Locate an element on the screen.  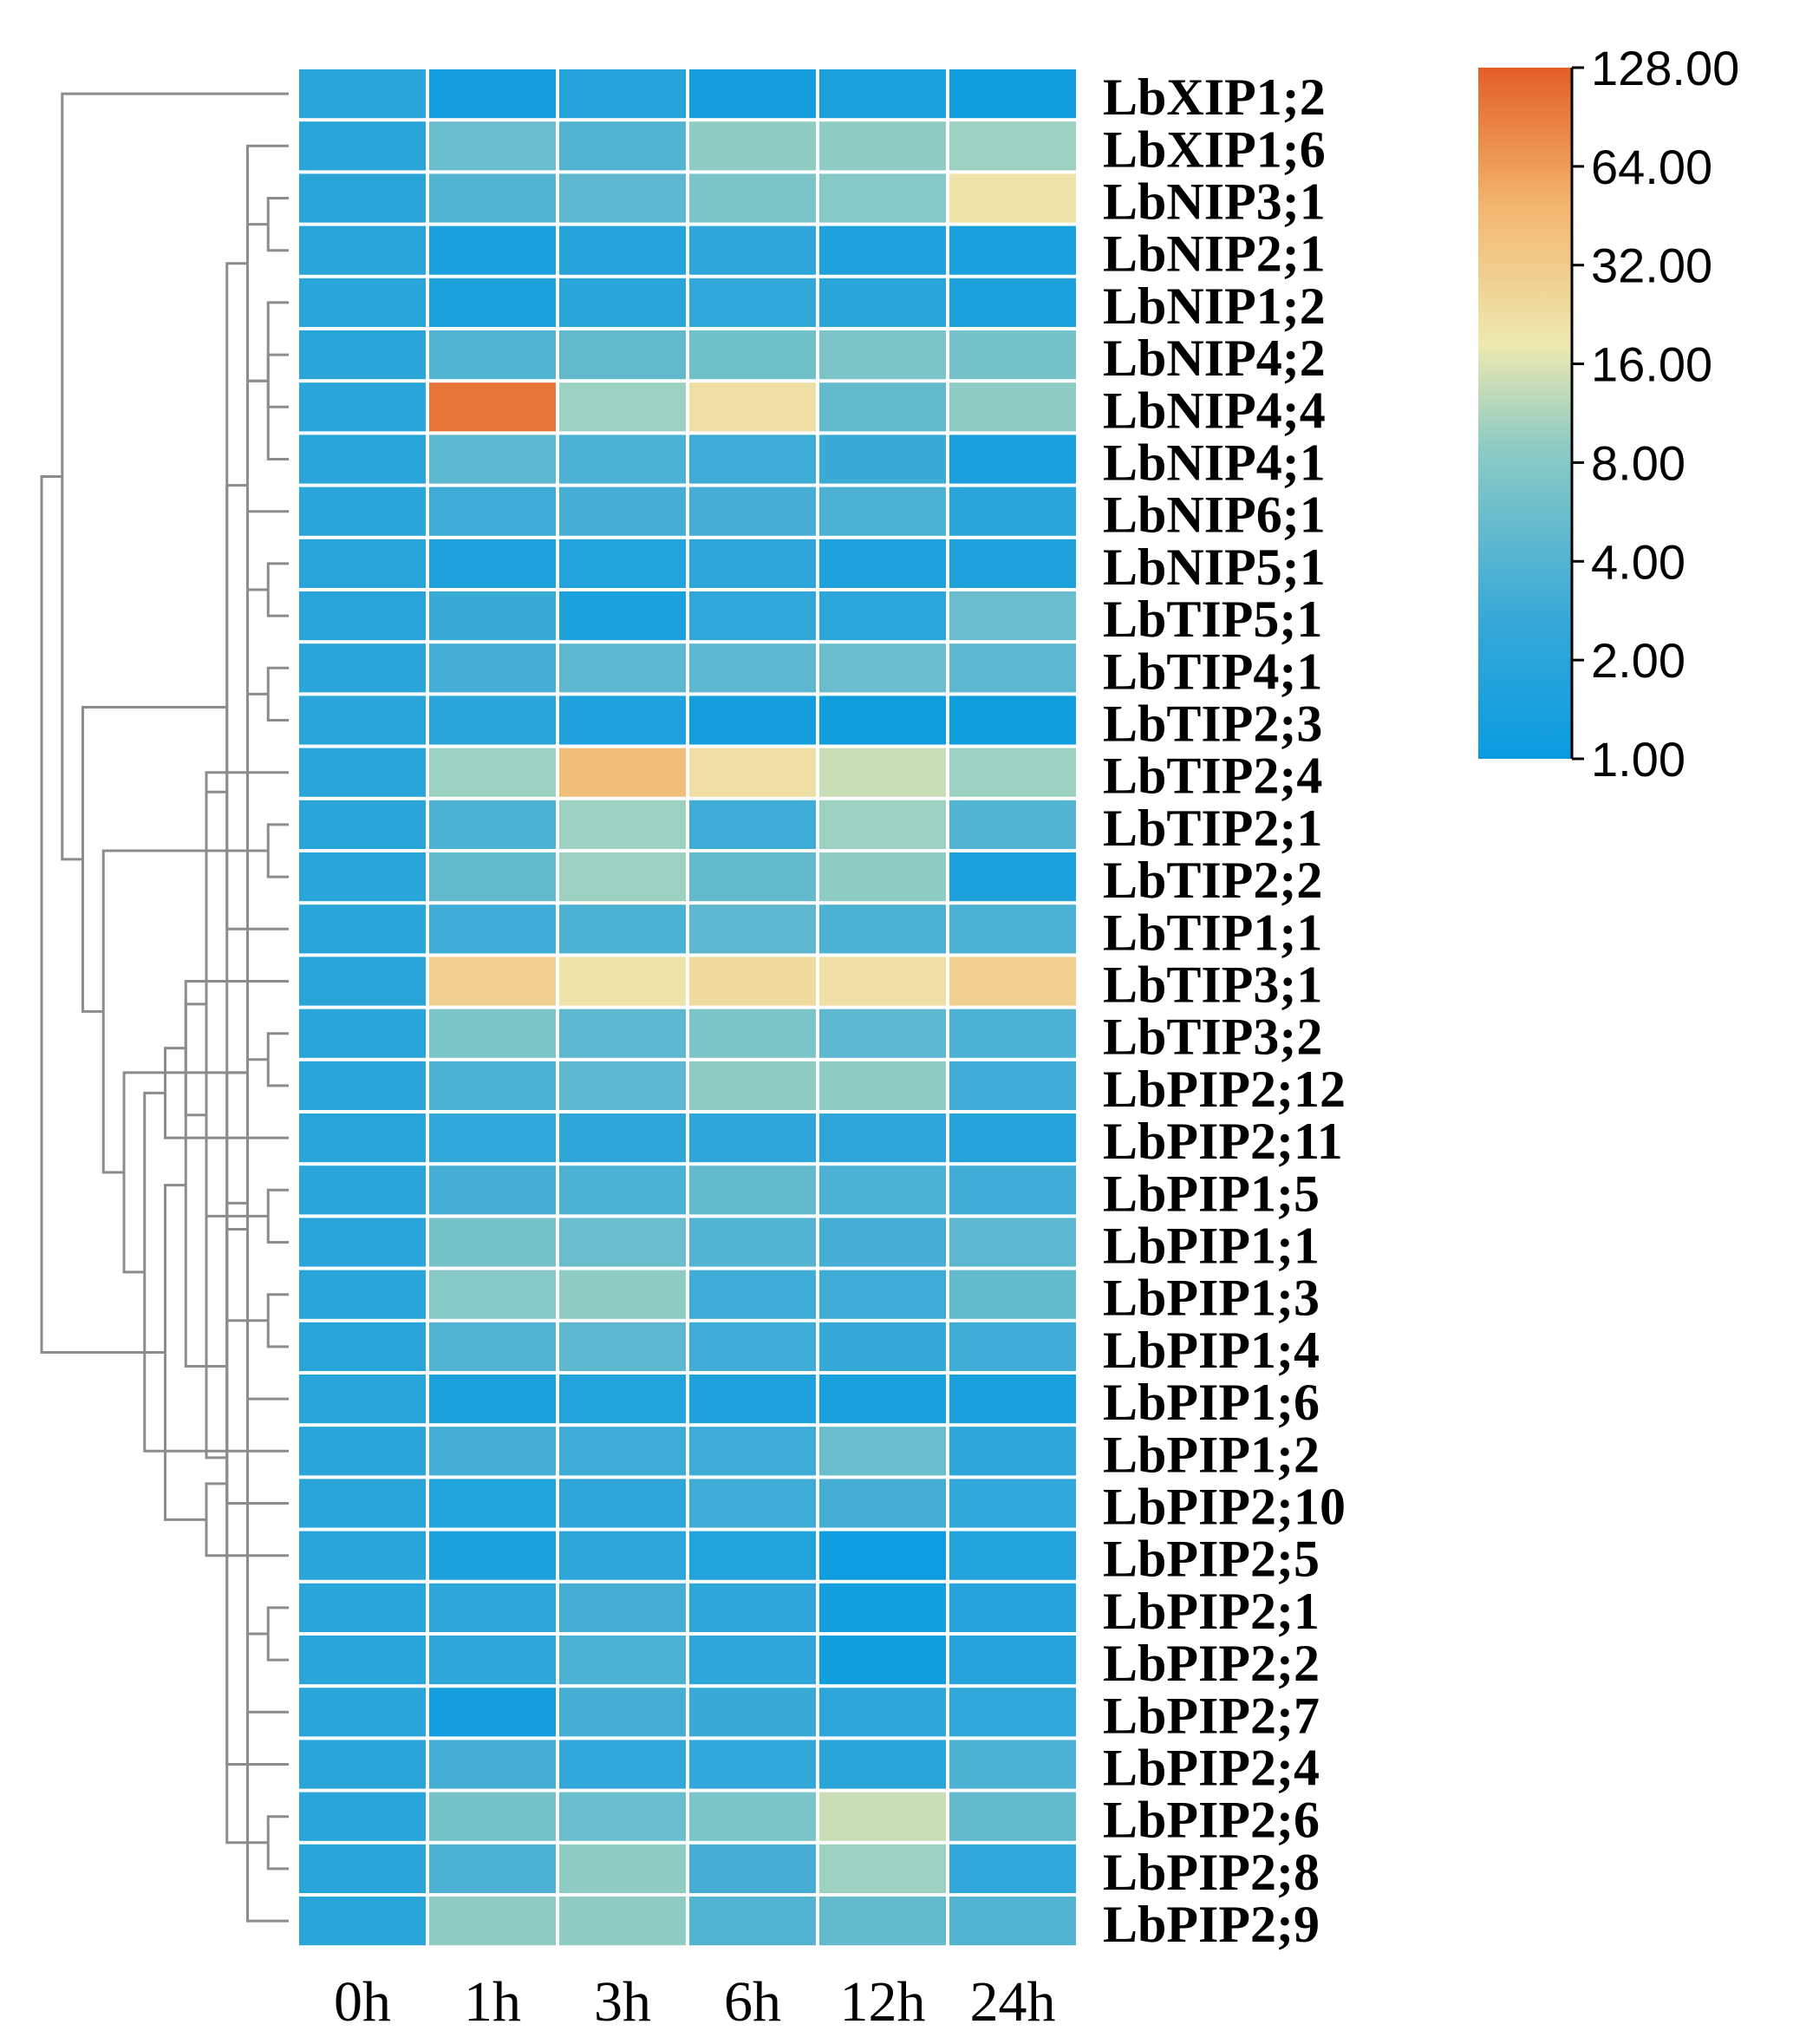
row-label: LbTIP2;4 is located at coordinates (1212, 777).